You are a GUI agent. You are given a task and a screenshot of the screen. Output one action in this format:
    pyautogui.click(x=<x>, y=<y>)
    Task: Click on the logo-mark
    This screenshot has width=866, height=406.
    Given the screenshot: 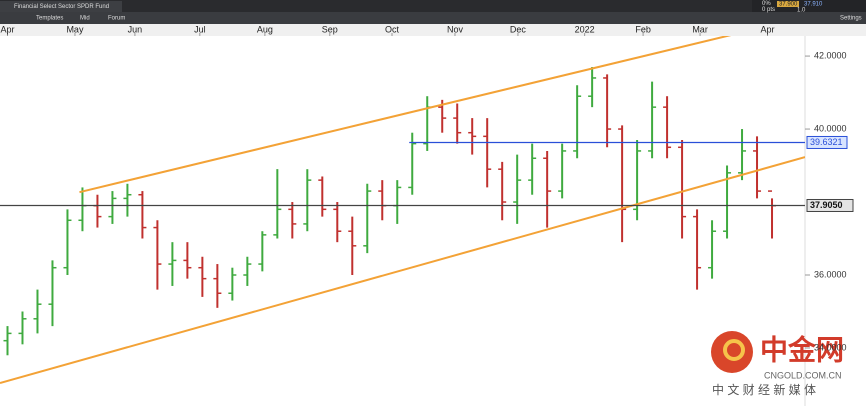 What is the action you would take?
    pyautogui.click(x=734, y=350)
    